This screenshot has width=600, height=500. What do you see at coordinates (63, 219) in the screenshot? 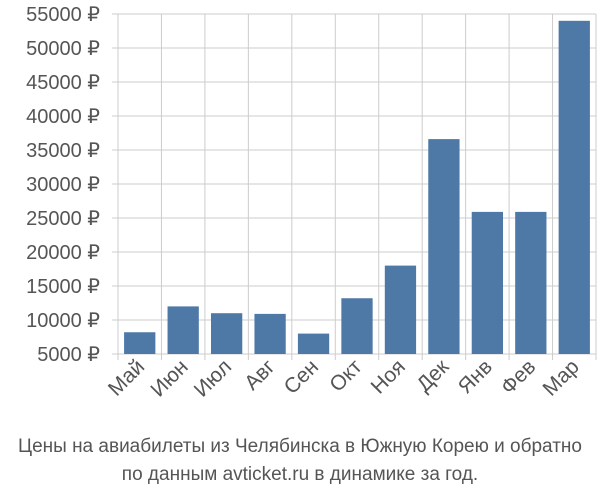
I see `y-tick-label: 25000 ₽` at bounding box center [63, 219].